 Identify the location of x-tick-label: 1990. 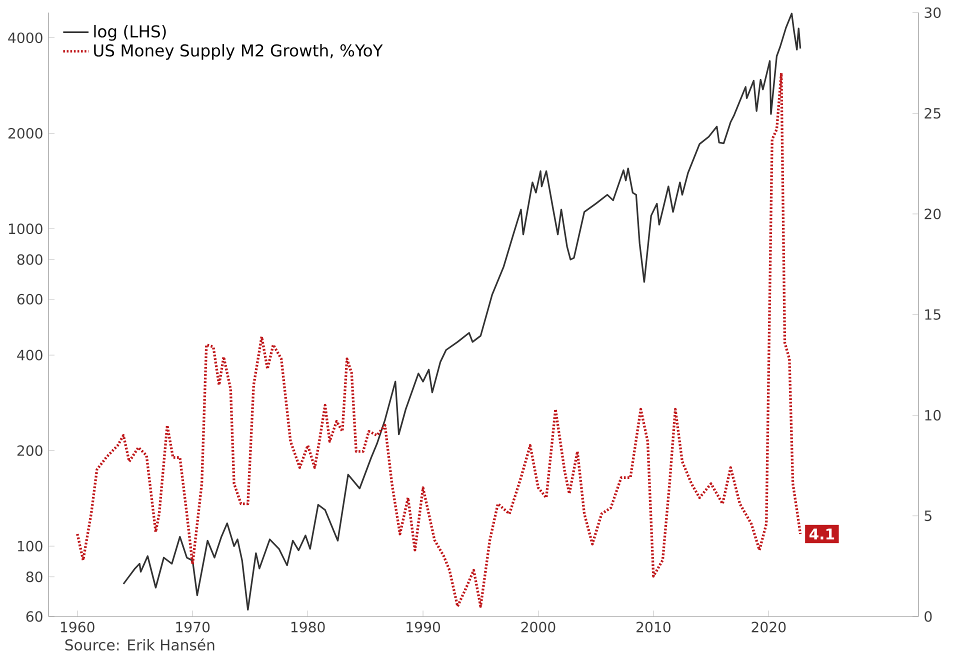
(423, 627).